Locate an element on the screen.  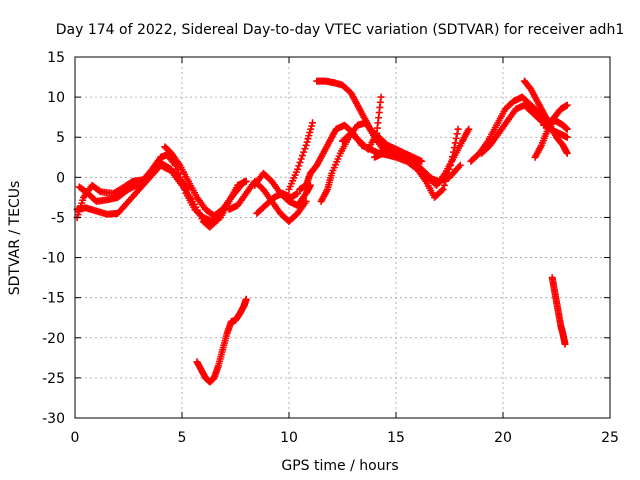
series-track-g is located at coordinates (277, 203).